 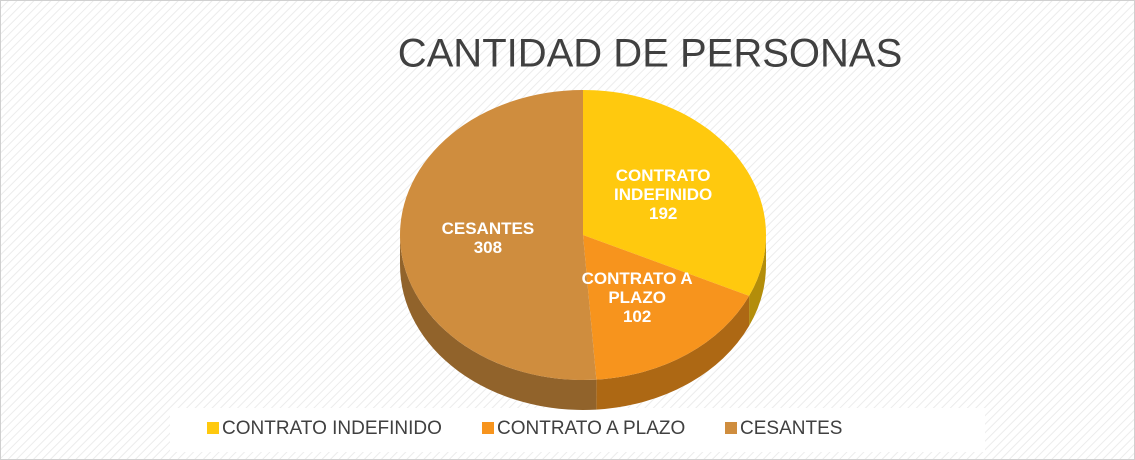 I want to click on legend-label: CESANTES, so click(x=791, y=428).